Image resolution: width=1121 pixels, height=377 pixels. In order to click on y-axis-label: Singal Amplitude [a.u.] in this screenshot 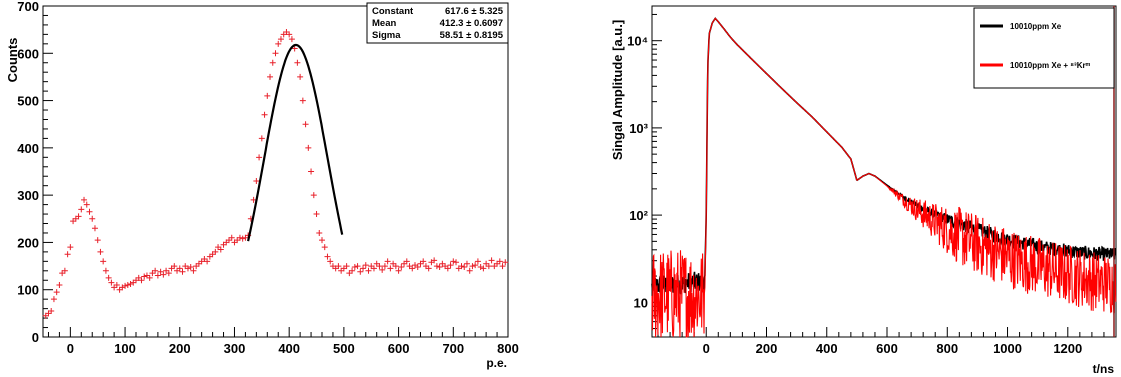, I will do `click(617, 90)`.